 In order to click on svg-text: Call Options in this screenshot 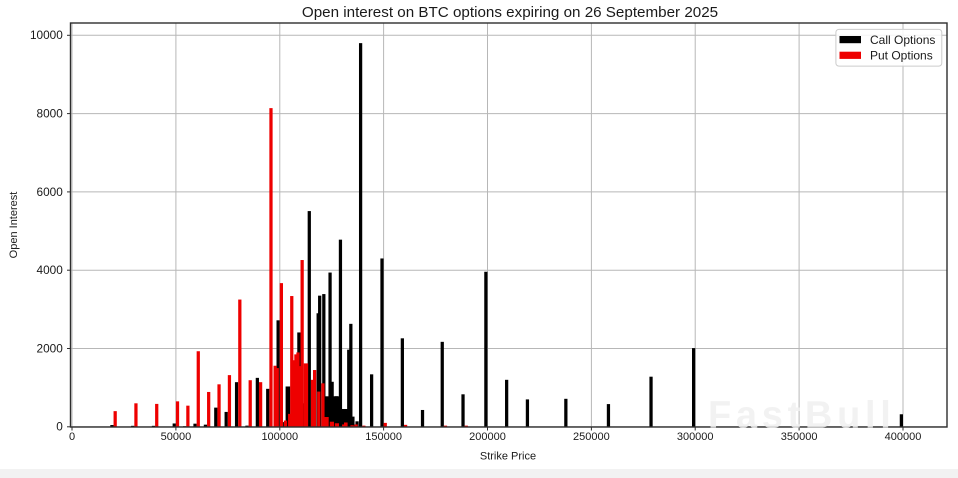, I will do `click(902, 40)`.